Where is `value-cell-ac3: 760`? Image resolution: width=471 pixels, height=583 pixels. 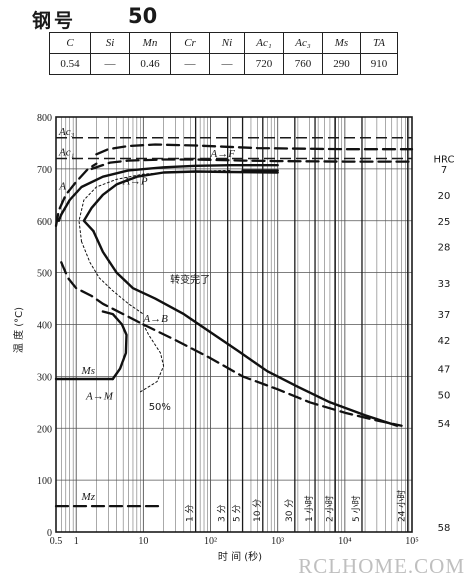 value-cell-ac3: 760 is located at coordinates (303, 64).